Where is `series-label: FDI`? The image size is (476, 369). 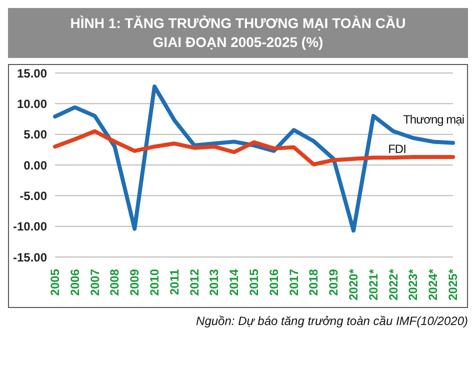
series-label: FDI is located at coordinates (397, 149).